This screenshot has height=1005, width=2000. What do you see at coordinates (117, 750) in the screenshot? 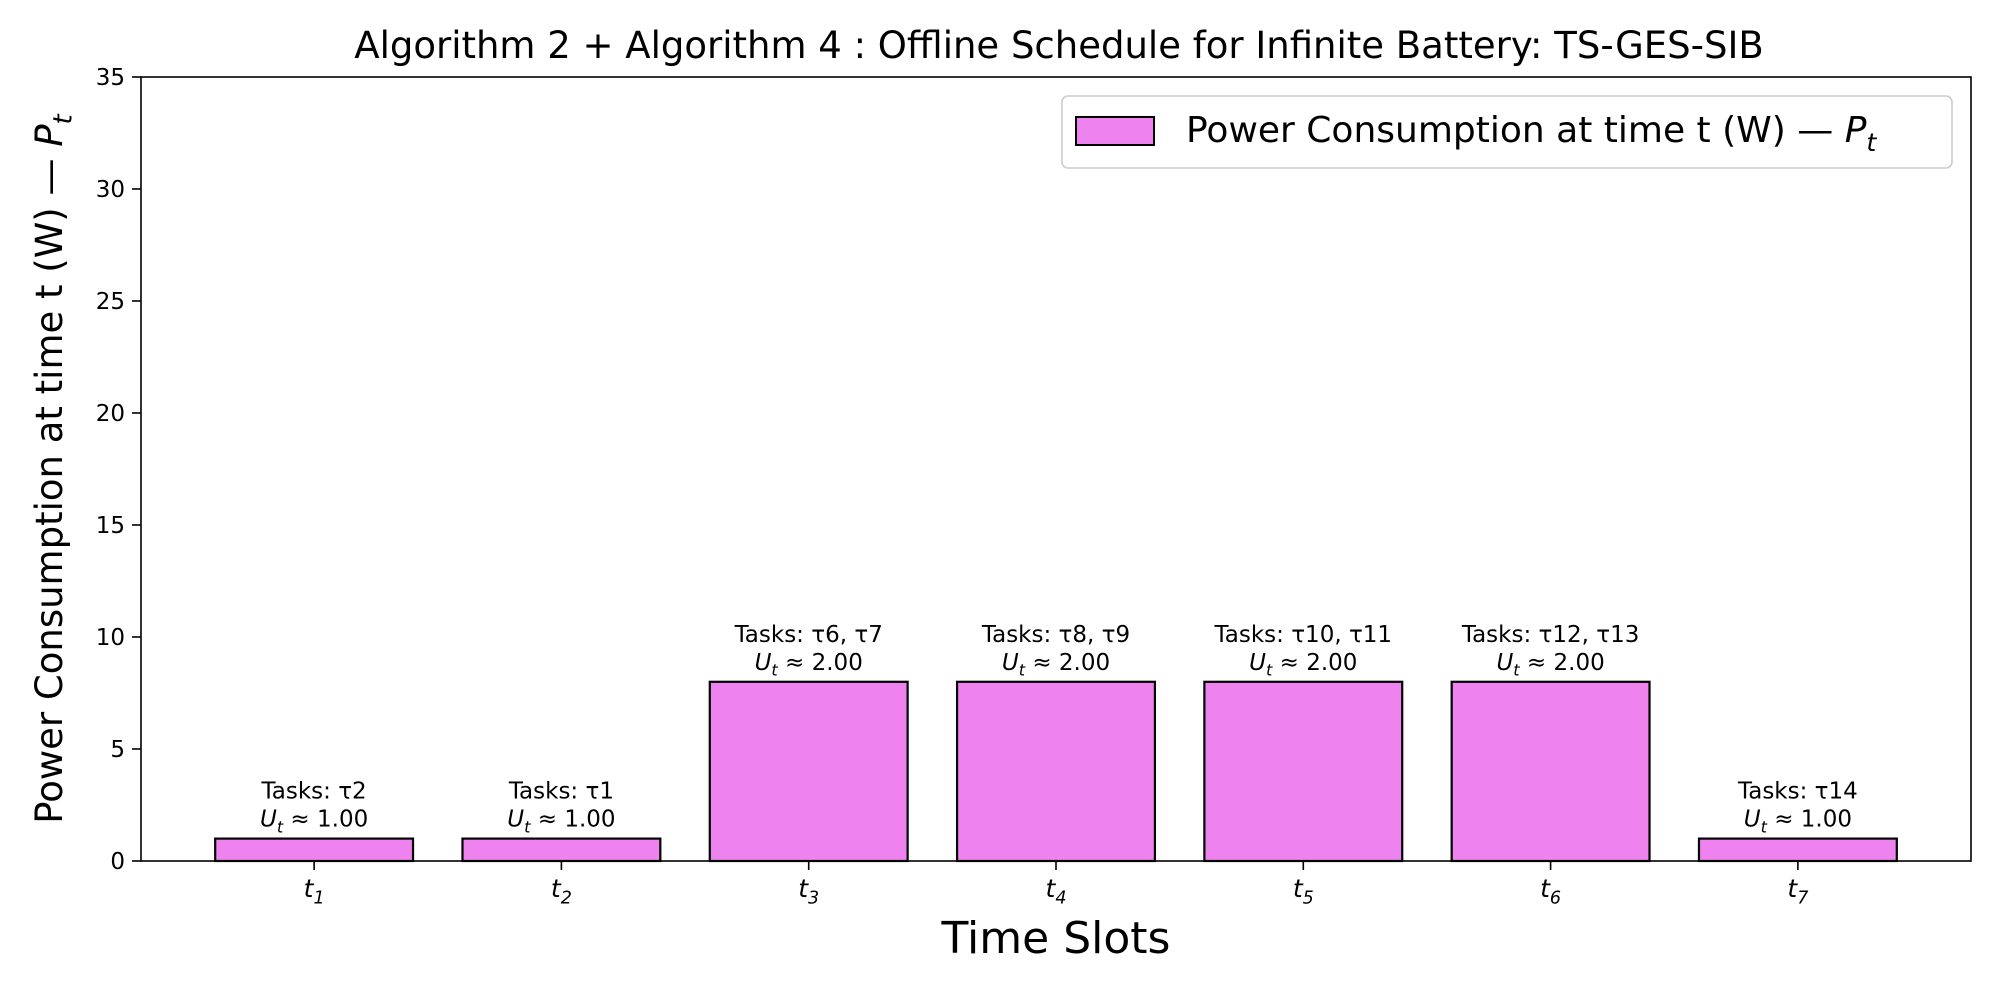
I see `y-tick-label: 5` at bounding box center [117, 750].